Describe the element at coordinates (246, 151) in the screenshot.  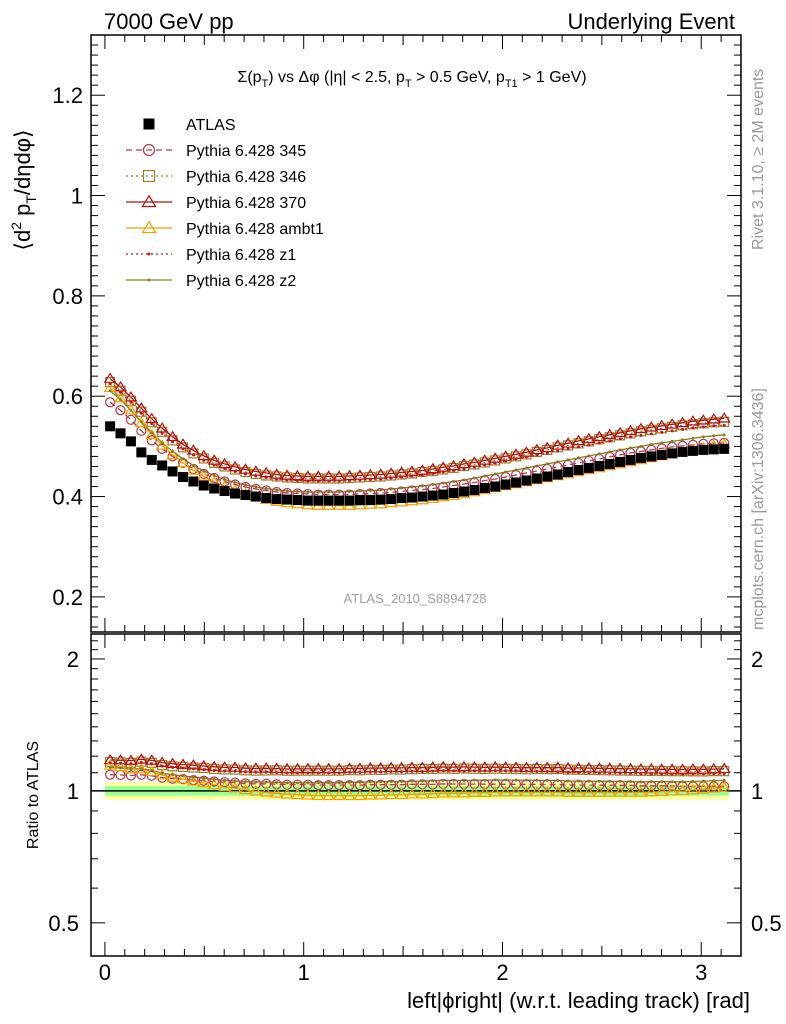
I see `legend-label: Pythia 6.428 345` at that location.